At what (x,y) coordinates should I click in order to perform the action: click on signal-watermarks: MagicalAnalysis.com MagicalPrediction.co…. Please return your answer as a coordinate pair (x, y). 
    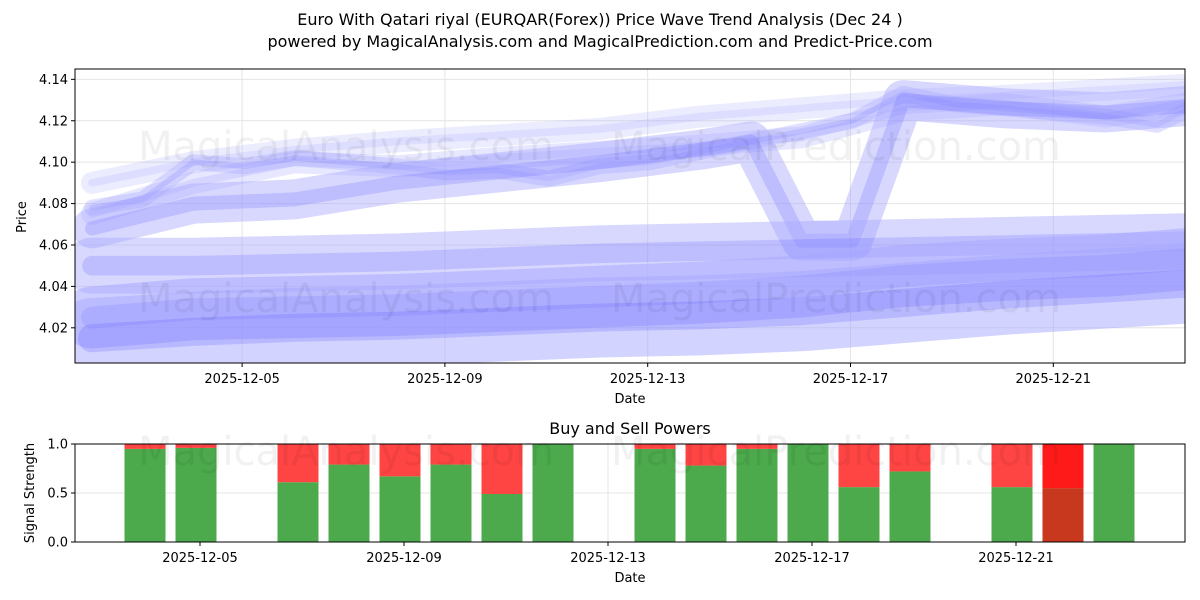
    Looking at the image, I should click on (599, 452).